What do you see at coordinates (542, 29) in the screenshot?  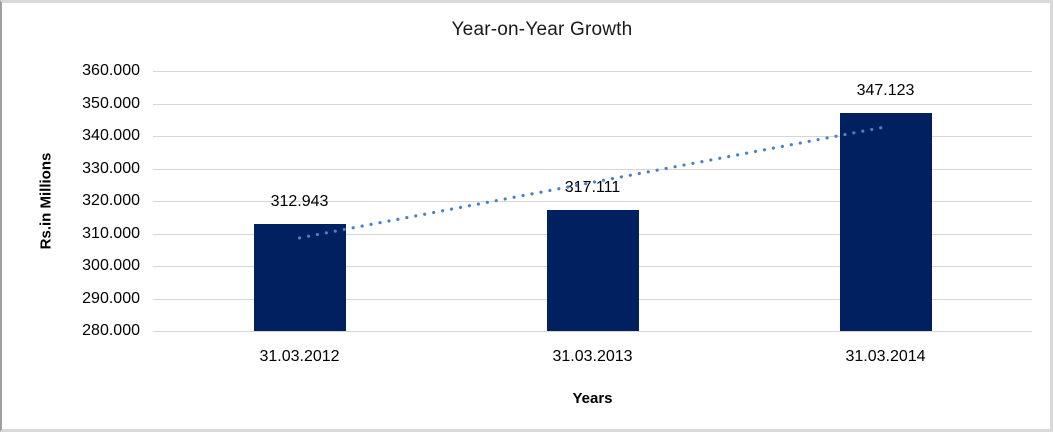 I see `chart-title: Year-on-Year Growth` at bounding box center [542, 29].